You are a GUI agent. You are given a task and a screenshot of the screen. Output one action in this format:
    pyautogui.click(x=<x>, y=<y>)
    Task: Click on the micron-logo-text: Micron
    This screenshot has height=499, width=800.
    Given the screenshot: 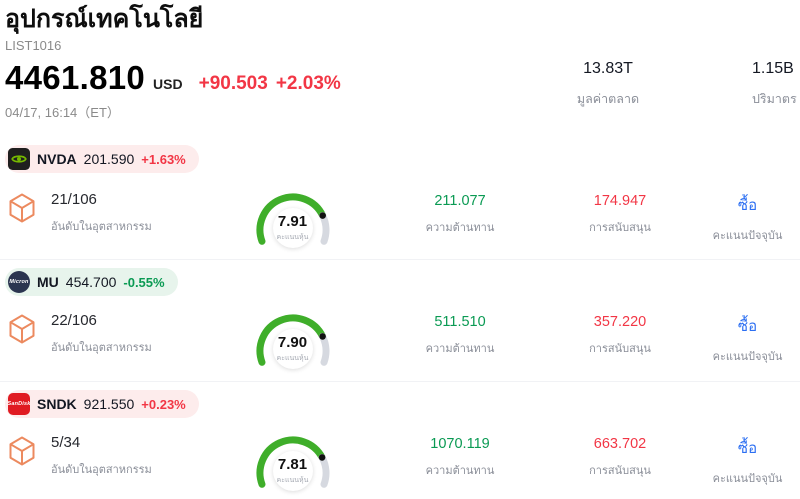 What is the action you would take?
    pyautogui.click(x=19, y=282)
    